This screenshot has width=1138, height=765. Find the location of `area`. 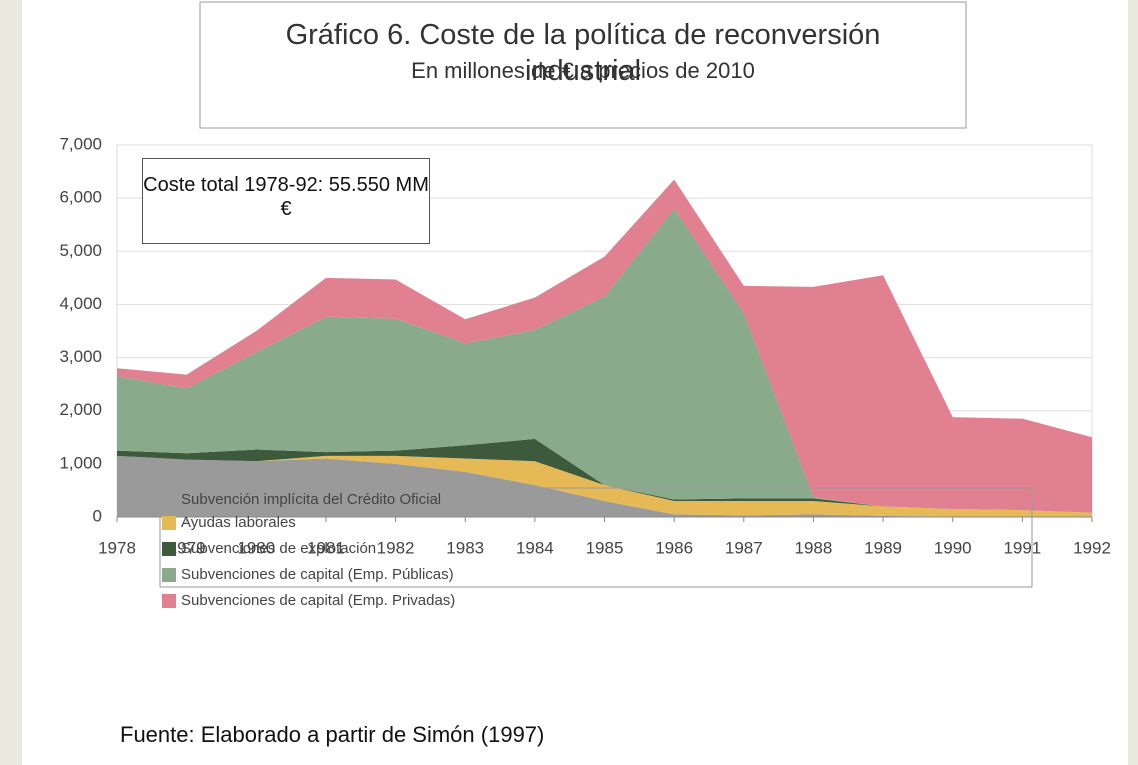

area is located at coordinates (604, 486).